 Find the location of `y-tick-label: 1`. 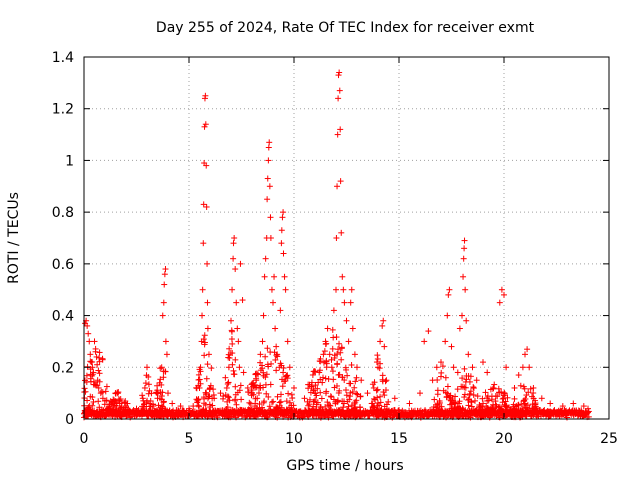

y-tick-label: 1 is located at coordinates (69, 161).